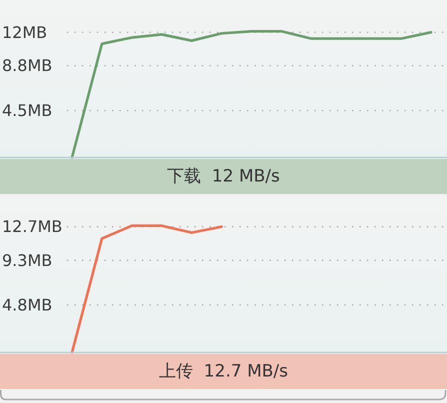 This screenshot has width=447, height=403. Describe the element at coordinates (223, 176) in the screenshot. I see `x-axis-title: 下载 12 MB/s` at that location.